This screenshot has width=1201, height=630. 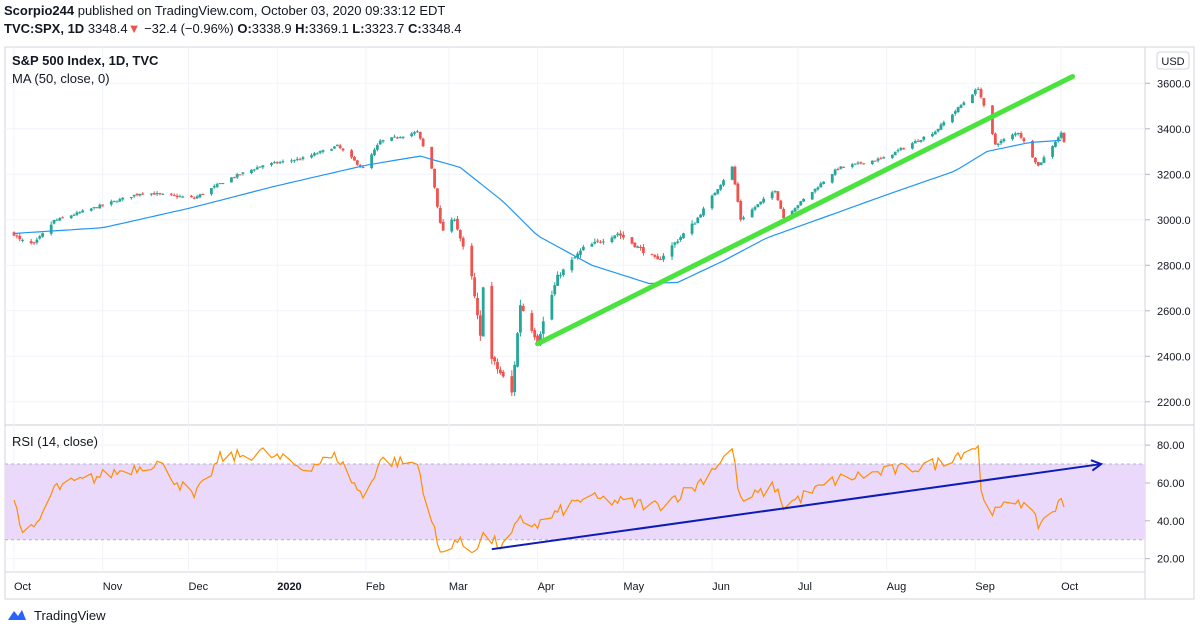 I want to click on rsi-tick-label: 60.00, so click(x=1171, y=484).